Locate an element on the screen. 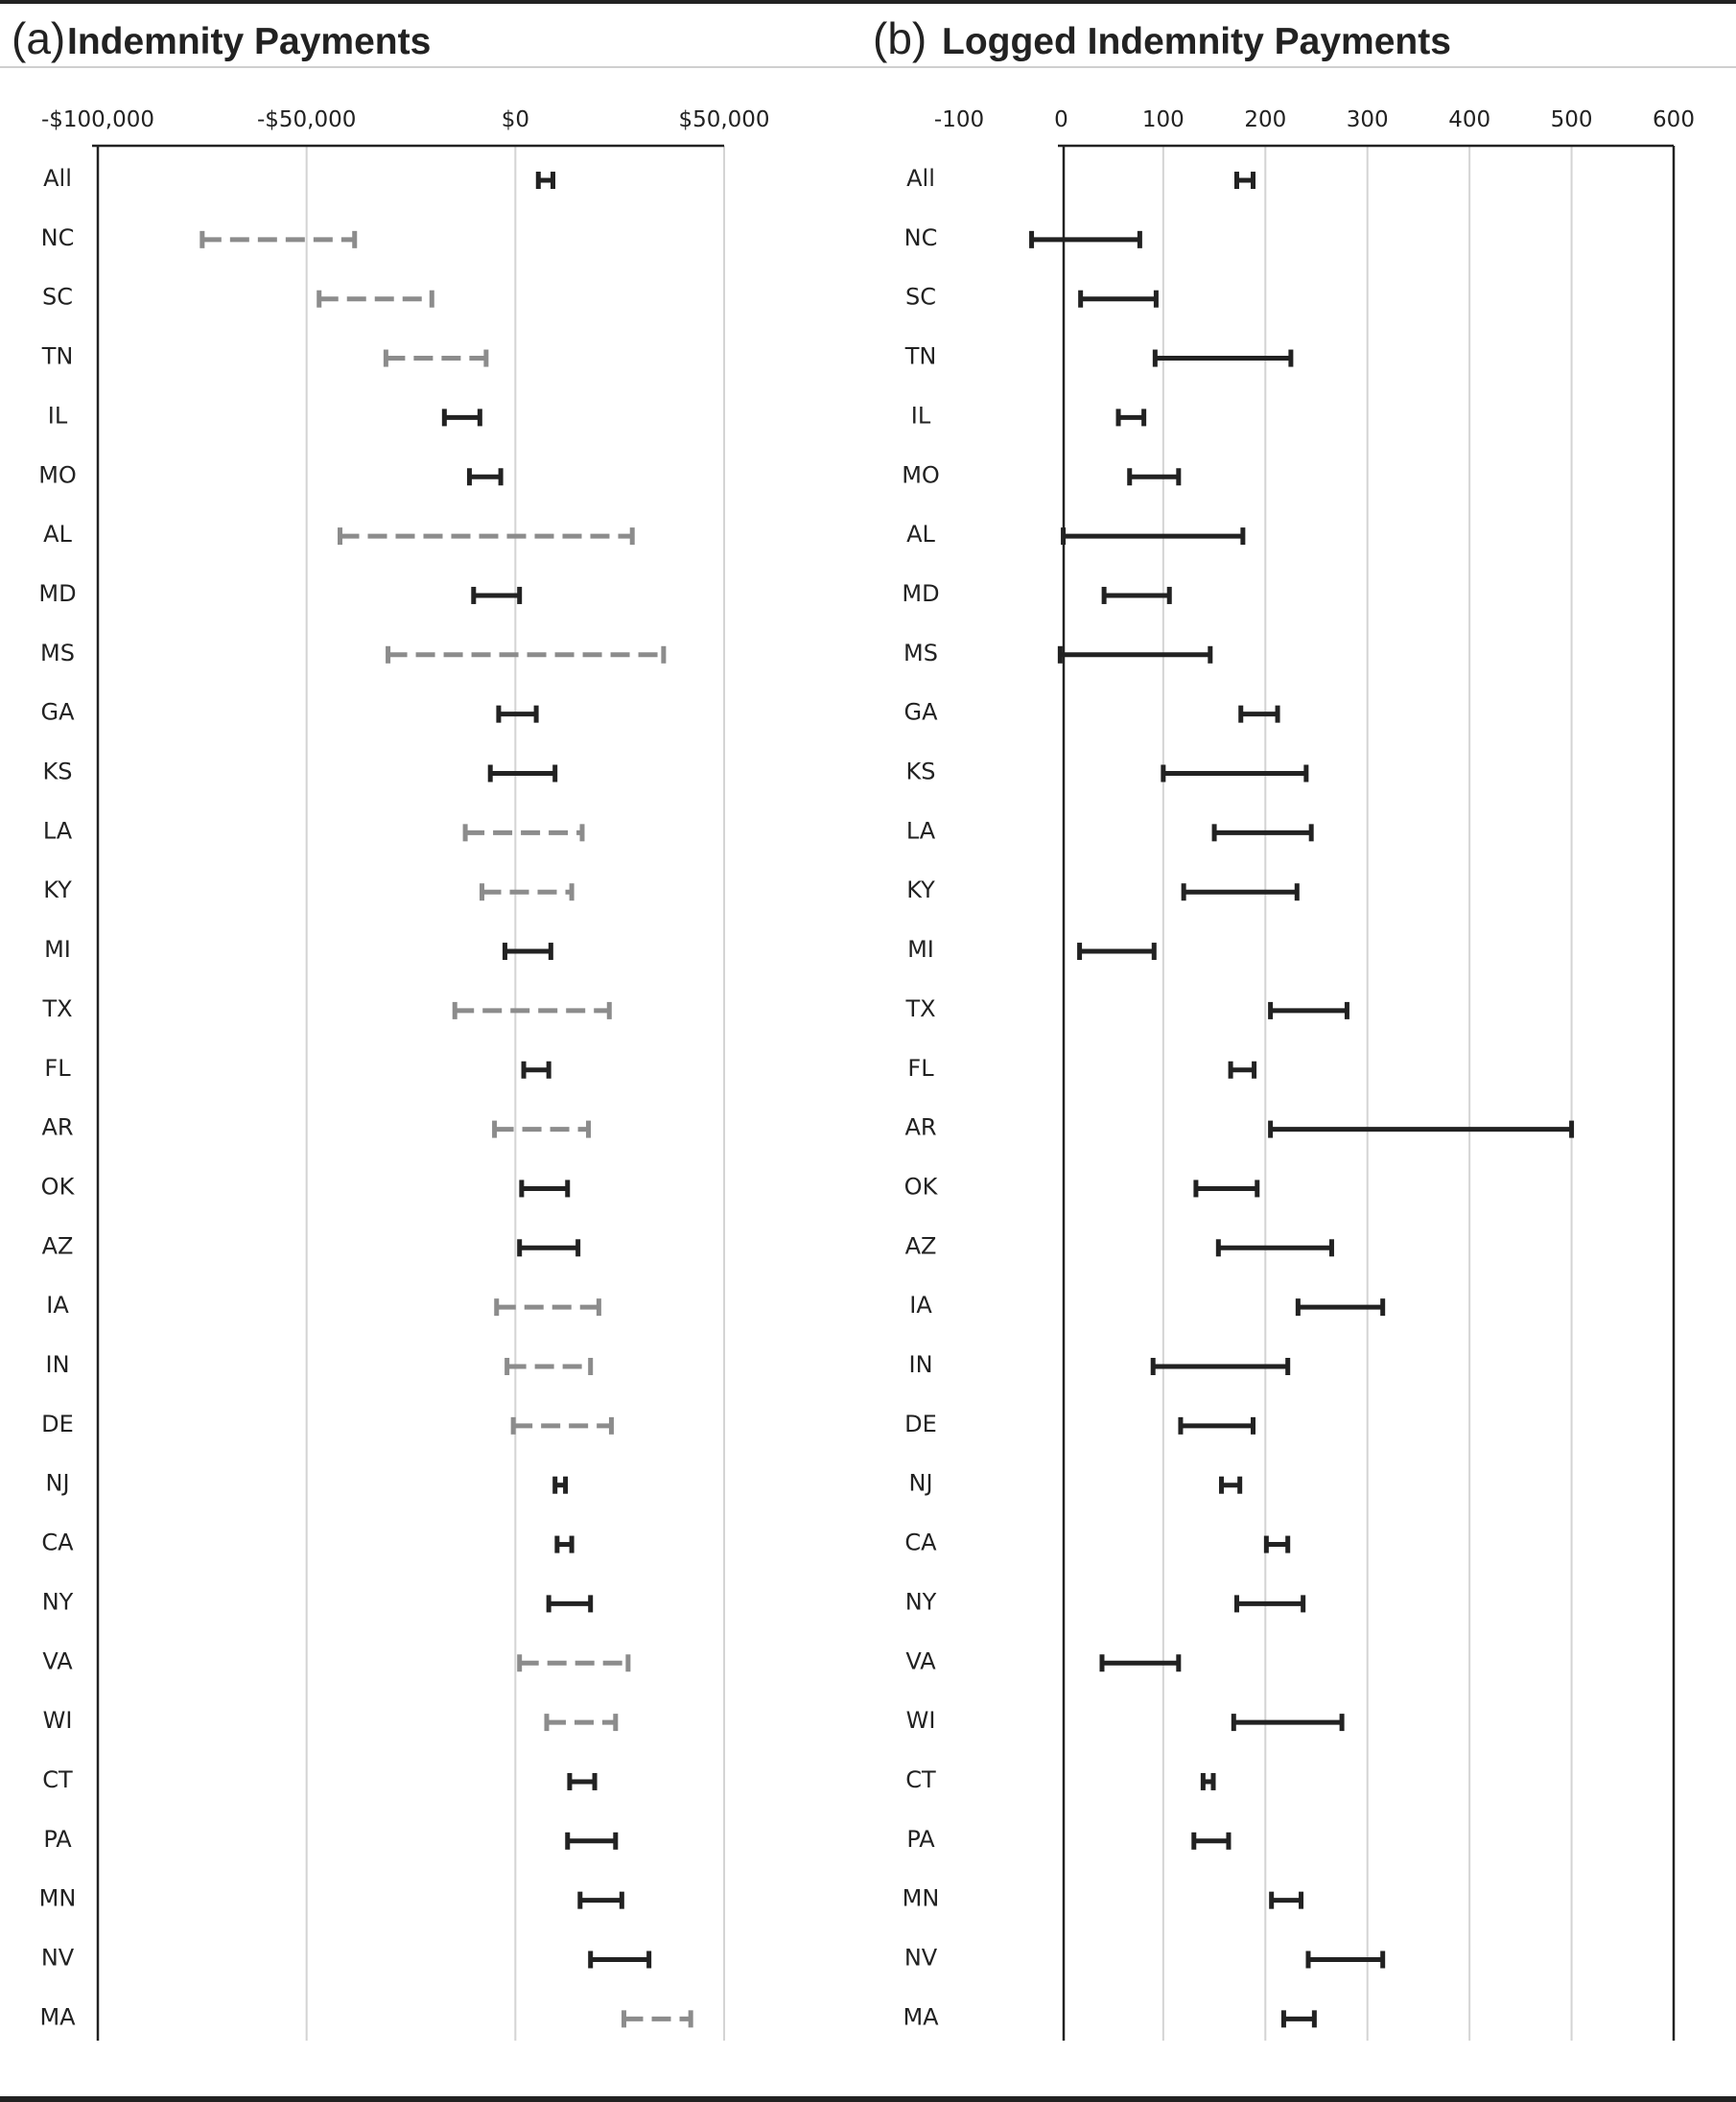 This screenshot has width=1736, height=2102. interval-mo is located at coordinates (485, 477).